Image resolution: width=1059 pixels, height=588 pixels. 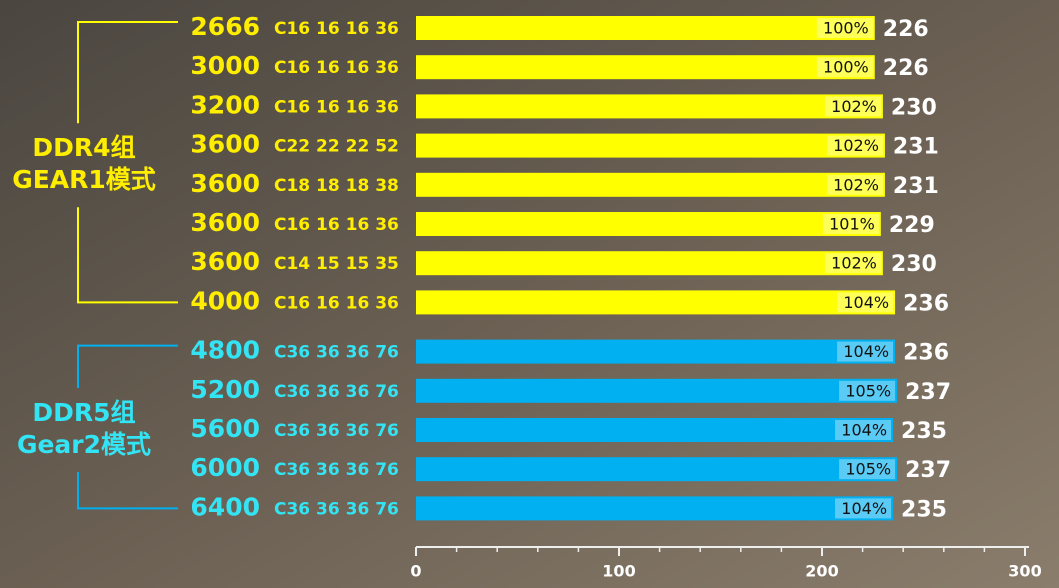 I want to click on timing-label: C18 18 18 38, so click(x=336, y=186).